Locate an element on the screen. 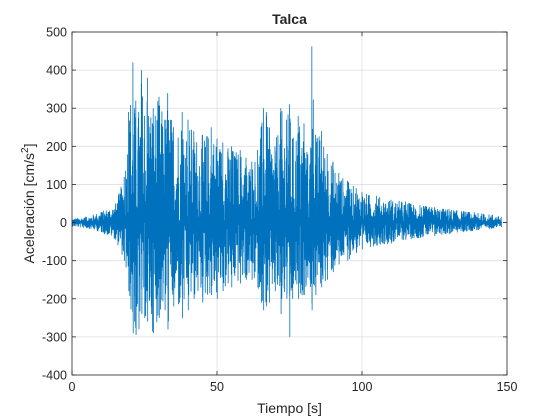  y-axis-label-superscript: 2 is located at coordinates (25, 150).